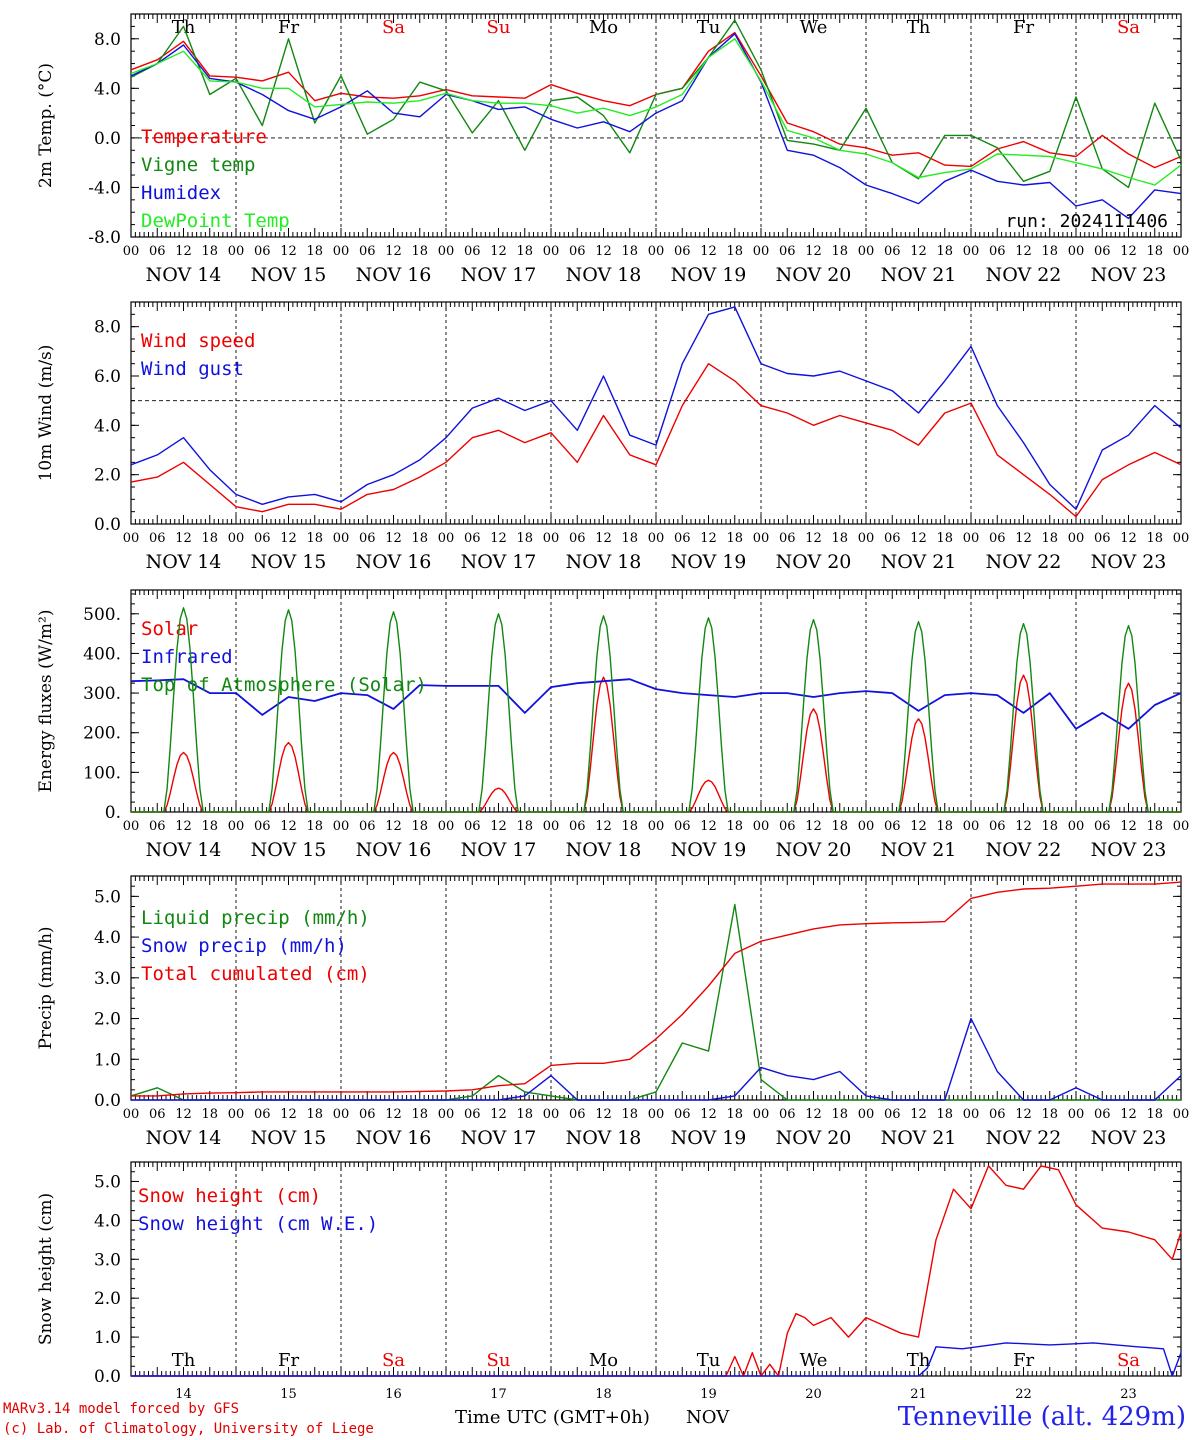 This screenshot has width=1194, height=1440. I want to click on y-tick-label: 3.0, so click(107, 1260).